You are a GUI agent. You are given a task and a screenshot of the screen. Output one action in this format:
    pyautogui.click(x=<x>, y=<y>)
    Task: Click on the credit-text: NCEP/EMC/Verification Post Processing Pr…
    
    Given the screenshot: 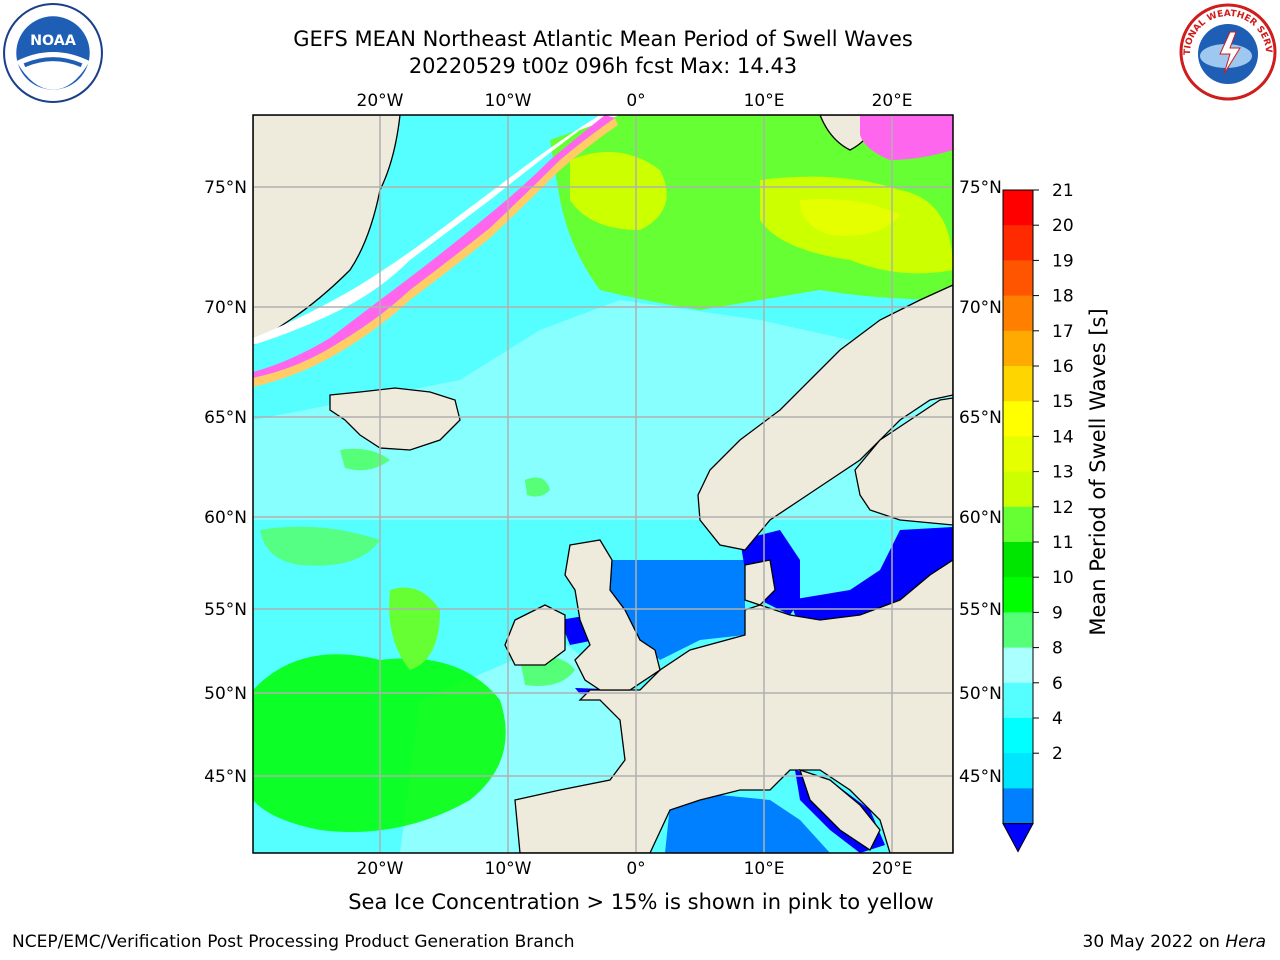 What is the action you would take?
    pyautogui.click(x=293, y=942)
    